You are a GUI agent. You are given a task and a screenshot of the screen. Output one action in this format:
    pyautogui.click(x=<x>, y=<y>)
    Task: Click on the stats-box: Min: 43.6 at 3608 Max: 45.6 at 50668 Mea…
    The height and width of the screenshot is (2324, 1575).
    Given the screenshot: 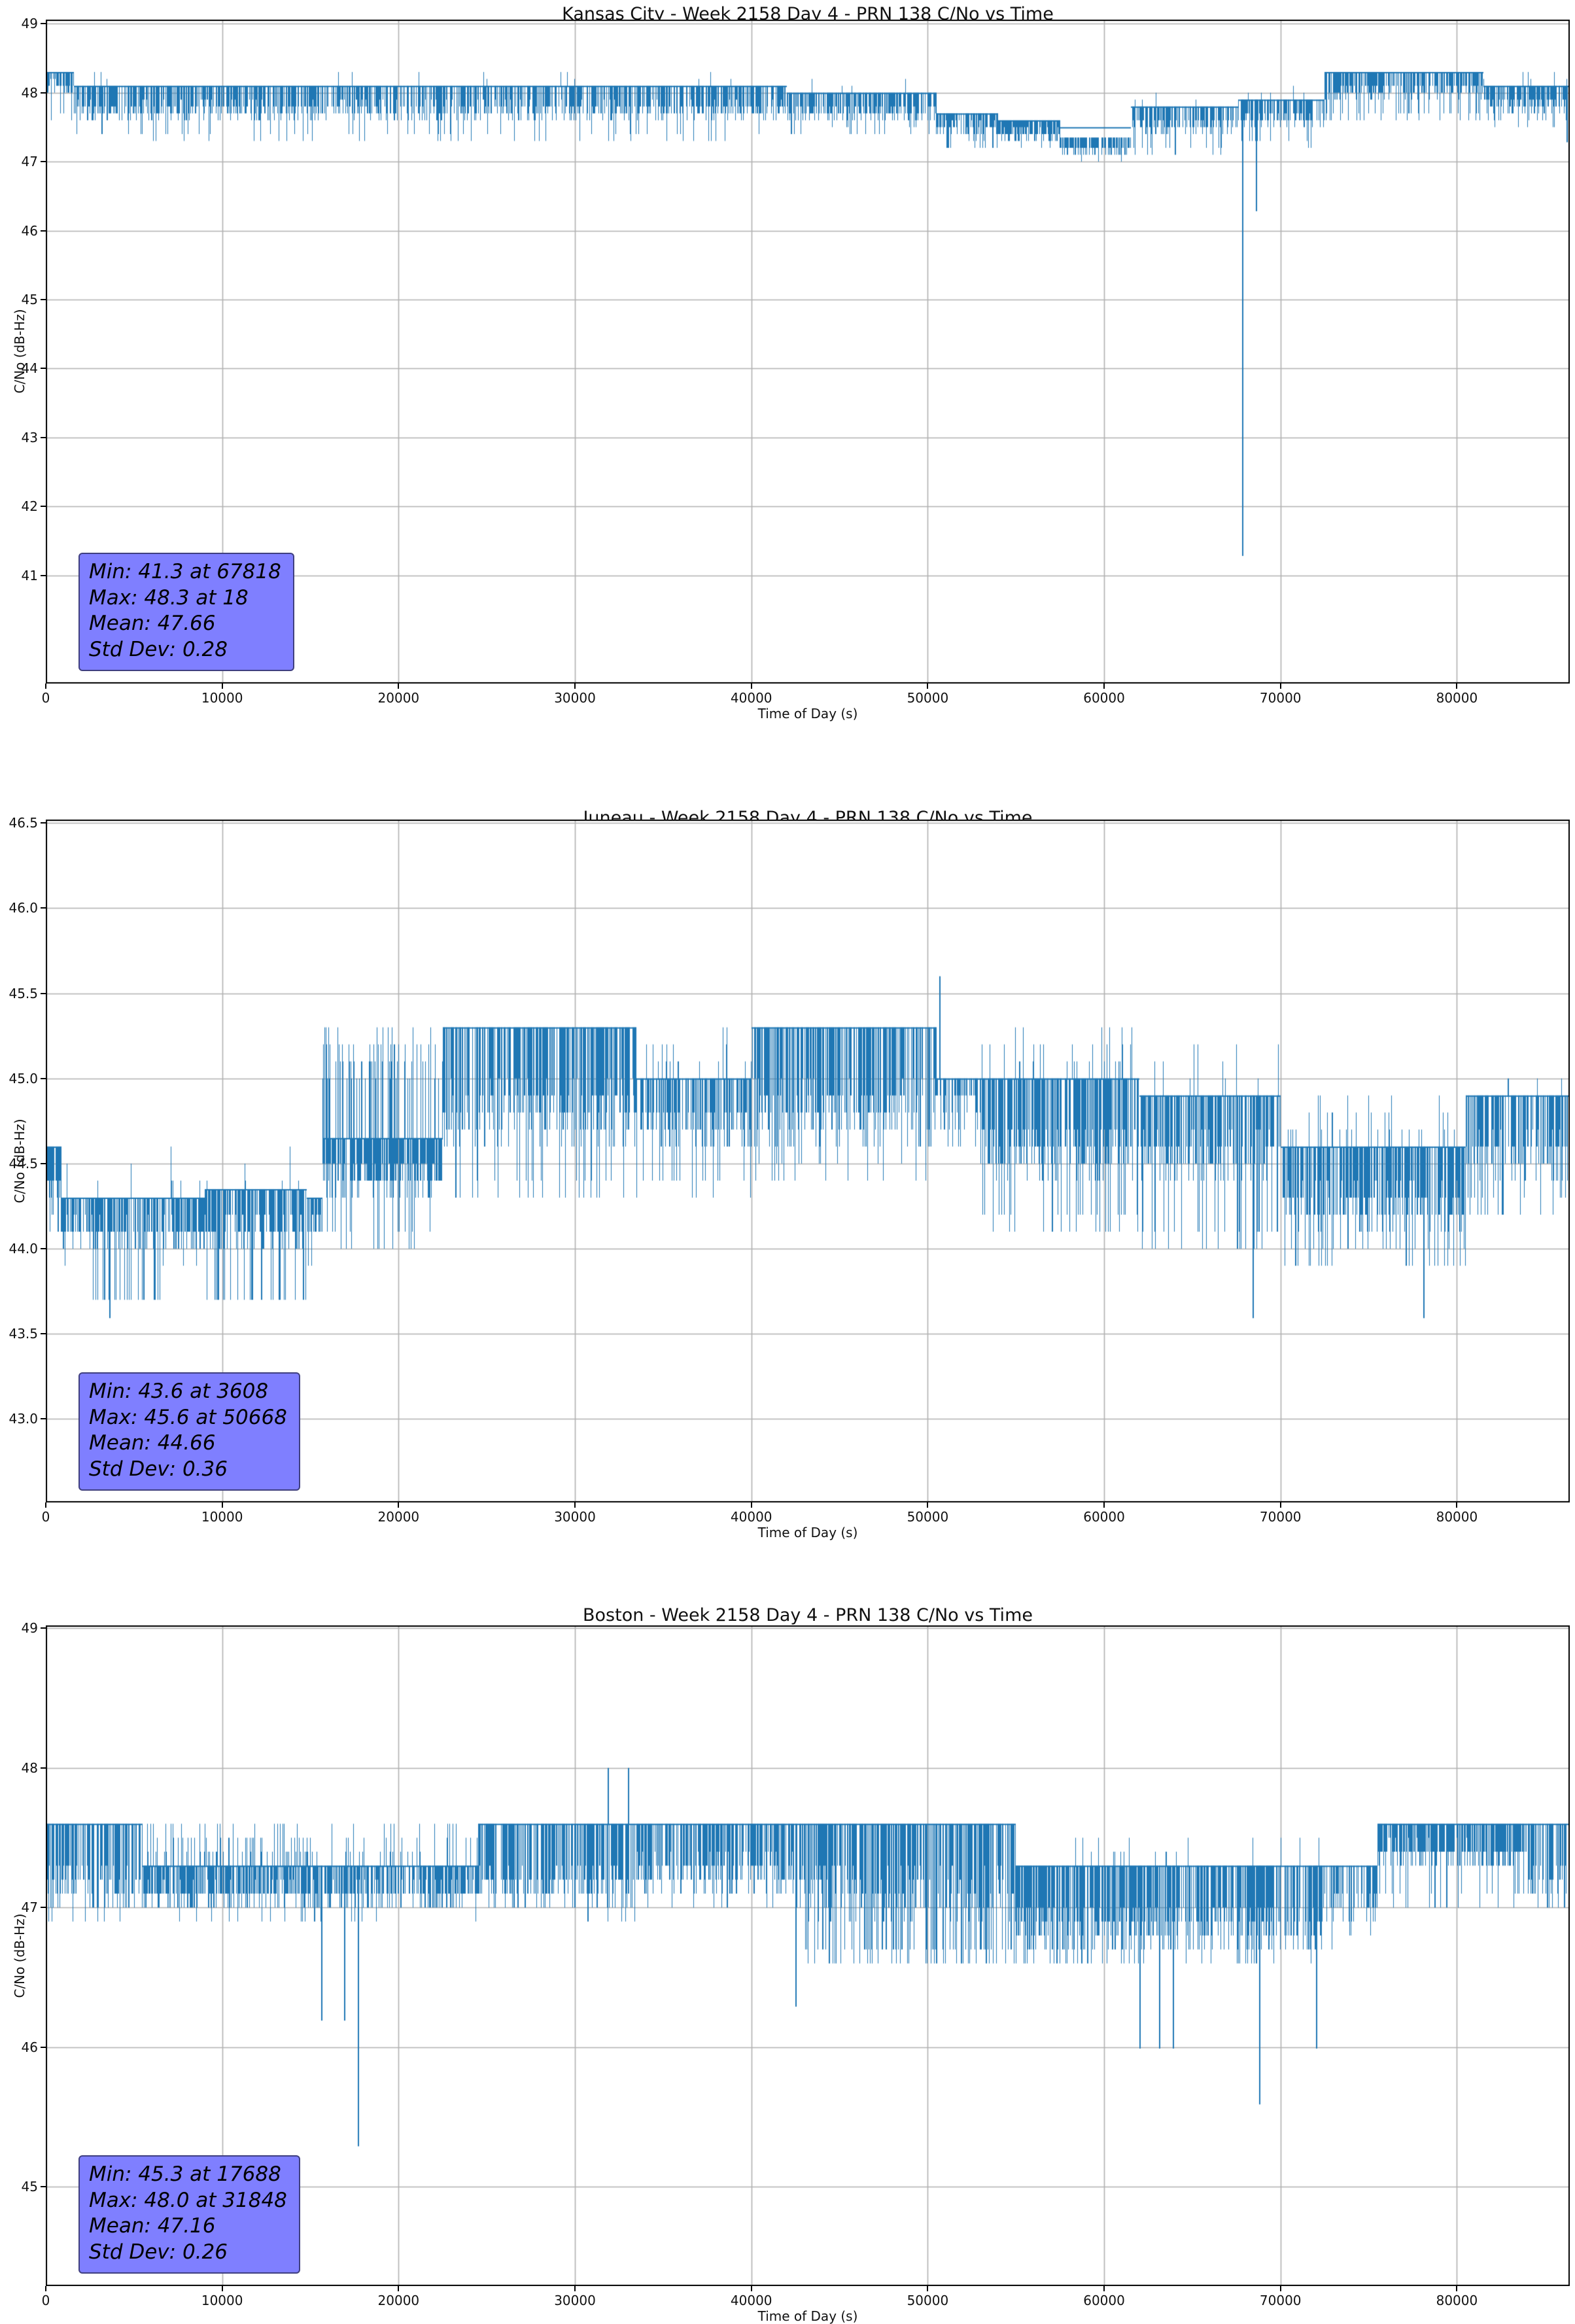 What is the action you would take?
    pyautogui.click(x=189, y=1432)
    